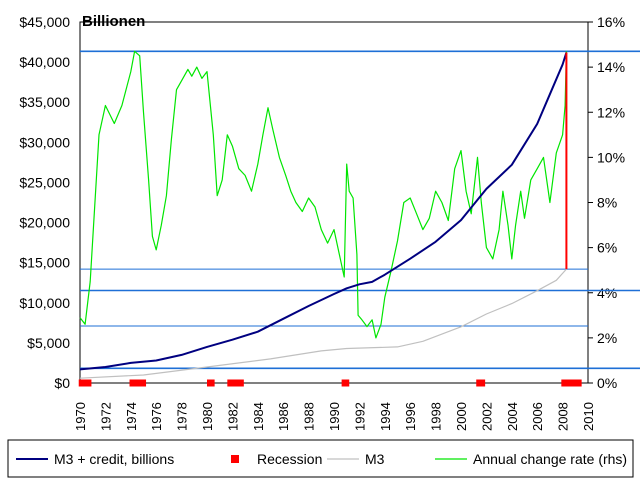  What do you see at coordinates (611, 67) in the screenshot?
I see `y-right-tick-label: 14%` at bounding box center [611, 67].